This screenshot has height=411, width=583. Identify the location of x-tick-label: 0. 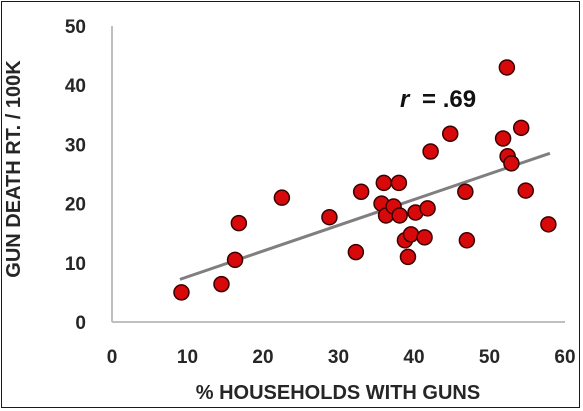
(112, 357).